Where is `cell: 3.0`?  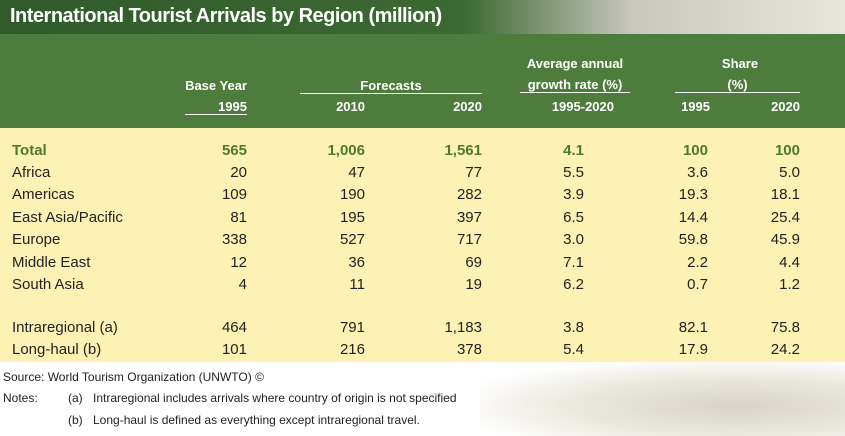 cell: 3.0 is located at coordinates (573, 240).